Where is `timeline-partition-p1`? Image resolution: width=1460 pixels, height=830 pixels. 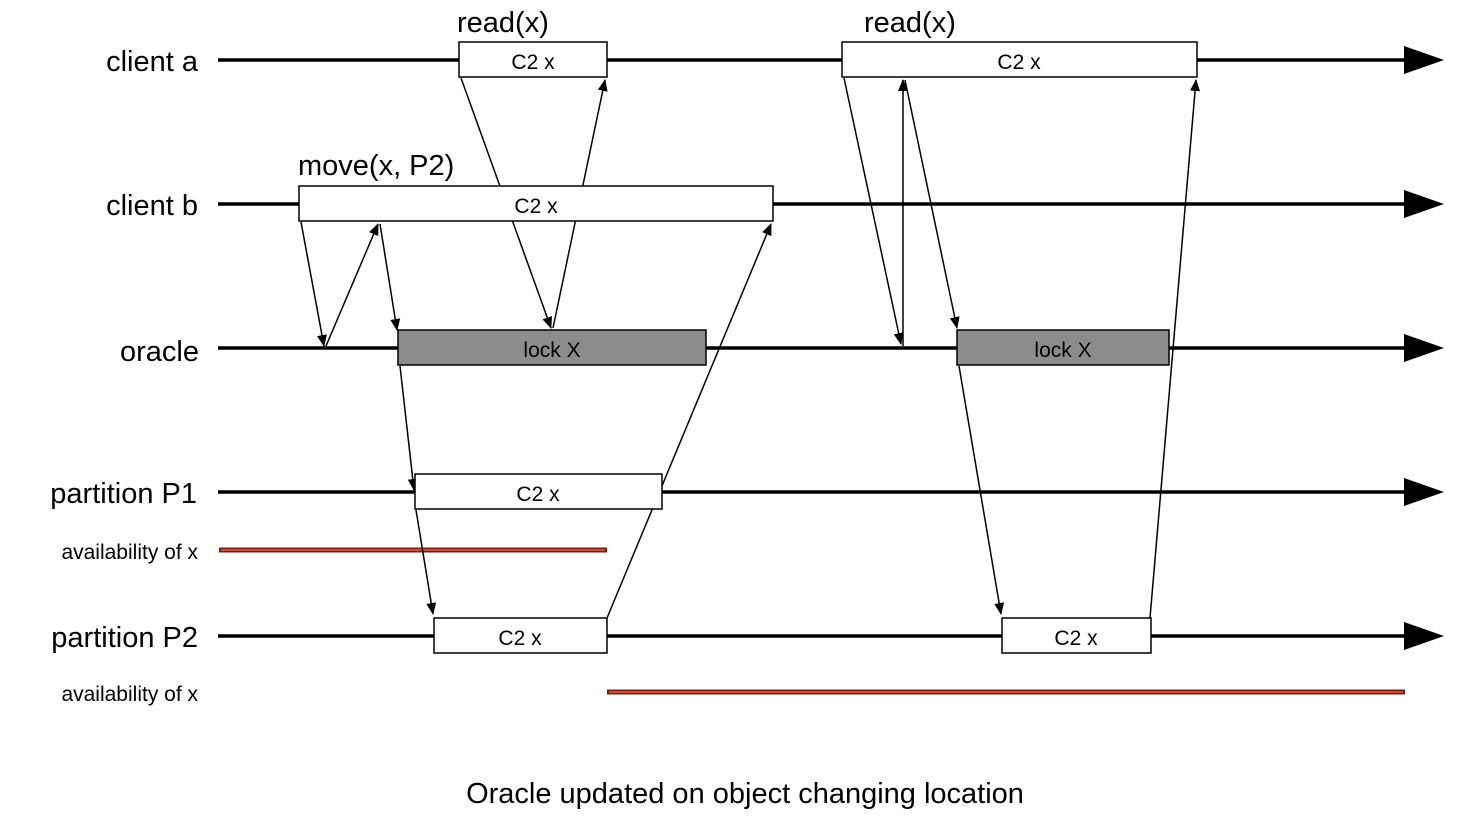 timeline-partition-p1 is located at coordinates (831, 492).